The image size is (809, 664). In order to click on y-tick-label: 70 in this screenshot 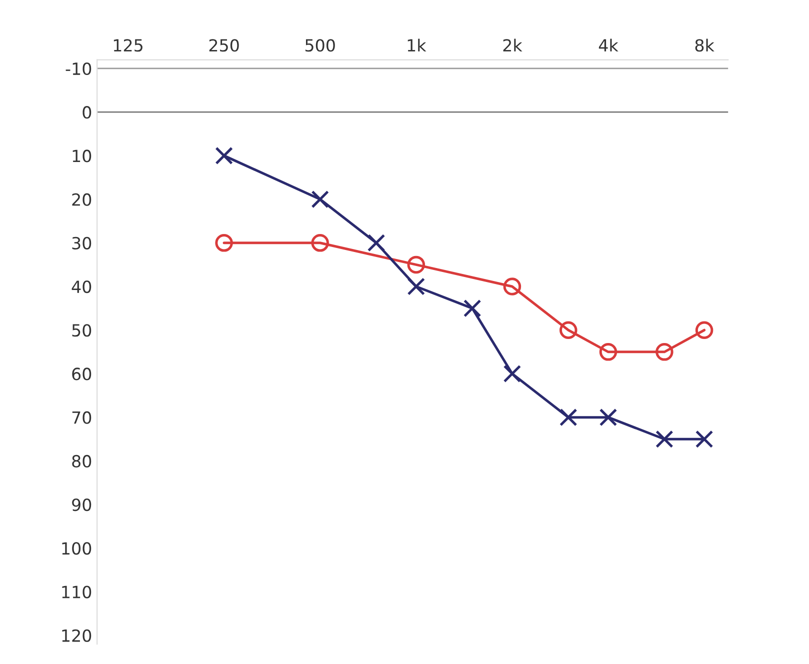, I will do `click(82, 417)`.